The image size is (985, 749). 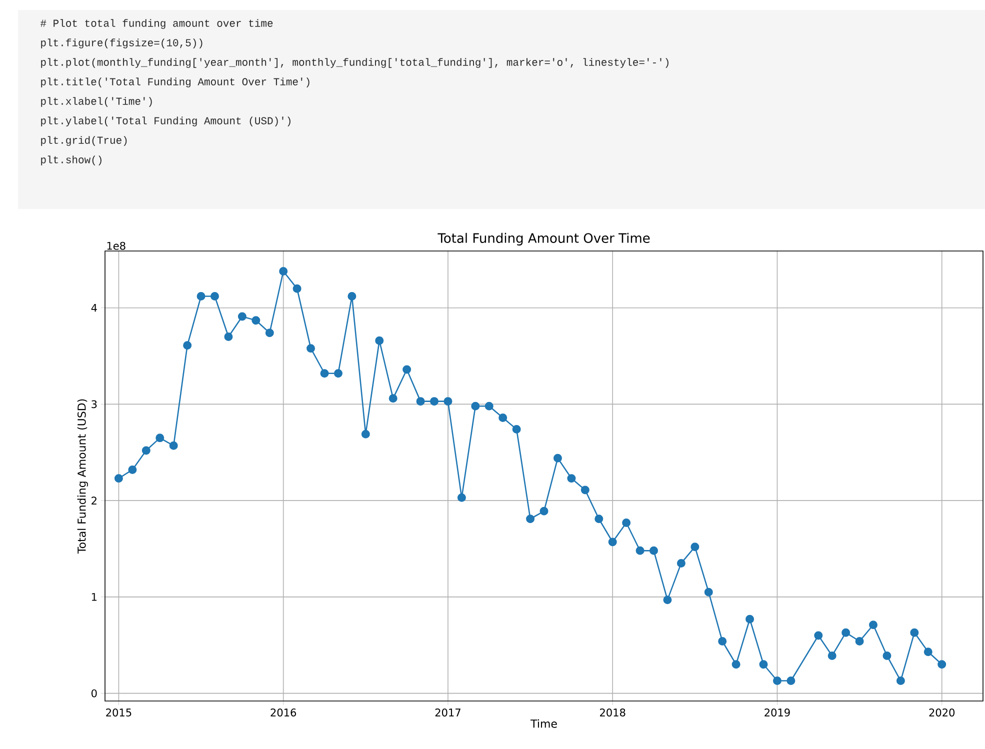 What do you see at coordinates (96, 102) in the screenshot?
I see `text: plt.xlabel('Time')` at bounding box center [96, 102].